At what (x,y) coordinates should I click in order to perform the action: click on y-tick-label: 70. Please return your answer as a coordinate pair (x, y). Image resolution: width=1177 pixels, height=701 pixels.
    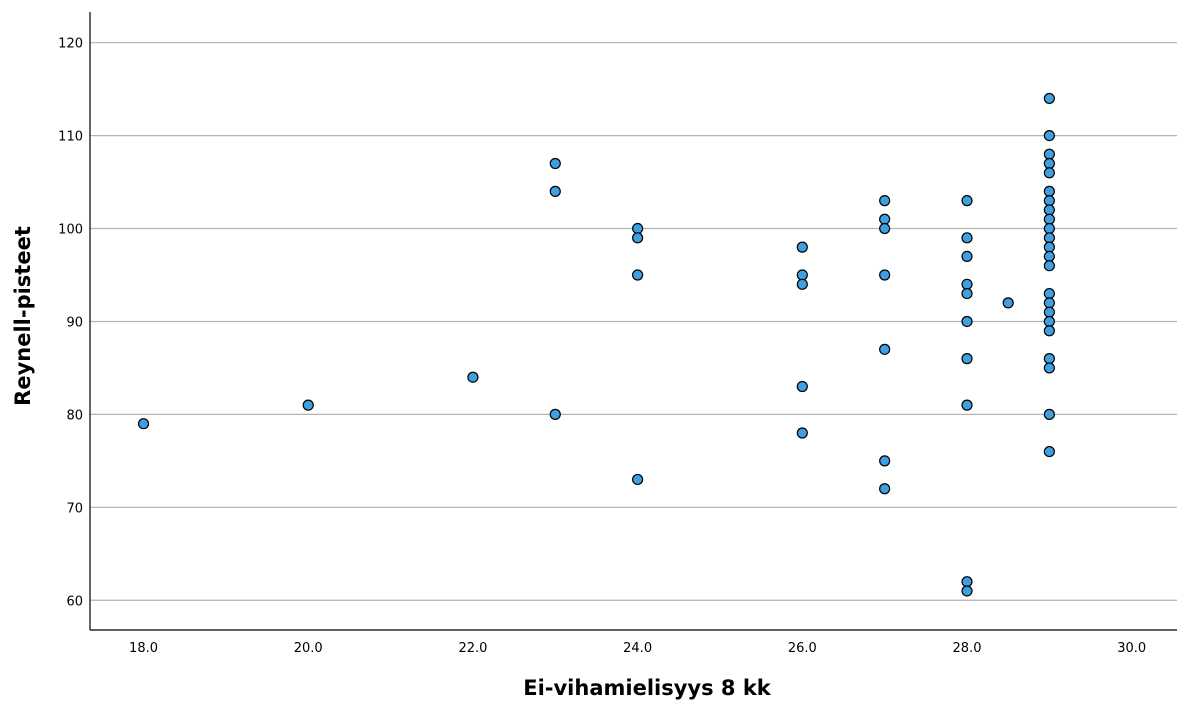
    Looking at the image, I should click on (74, 508).